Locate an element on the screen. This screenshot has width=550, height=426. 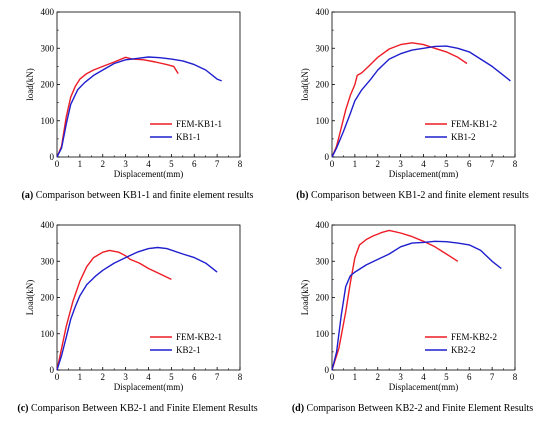
legend-label: FEM-KB2-1 is located at coordinates (199, 337).